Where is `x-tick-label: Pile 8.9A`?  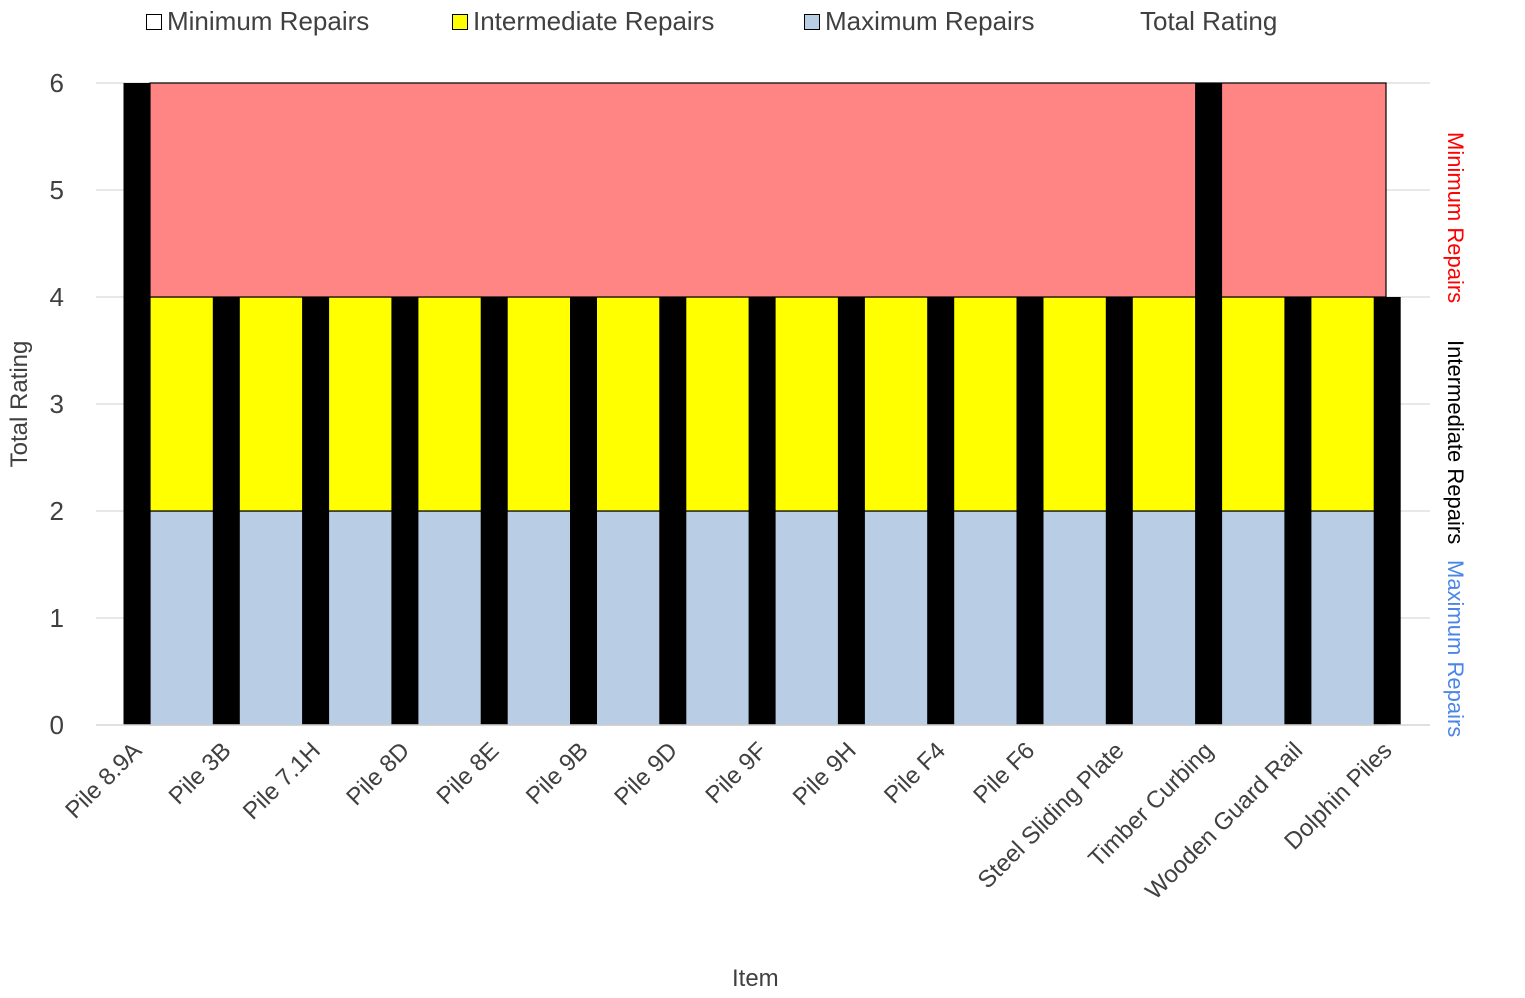 x-tick-label: Pile 8.9A is located at coordinates (103, 780).